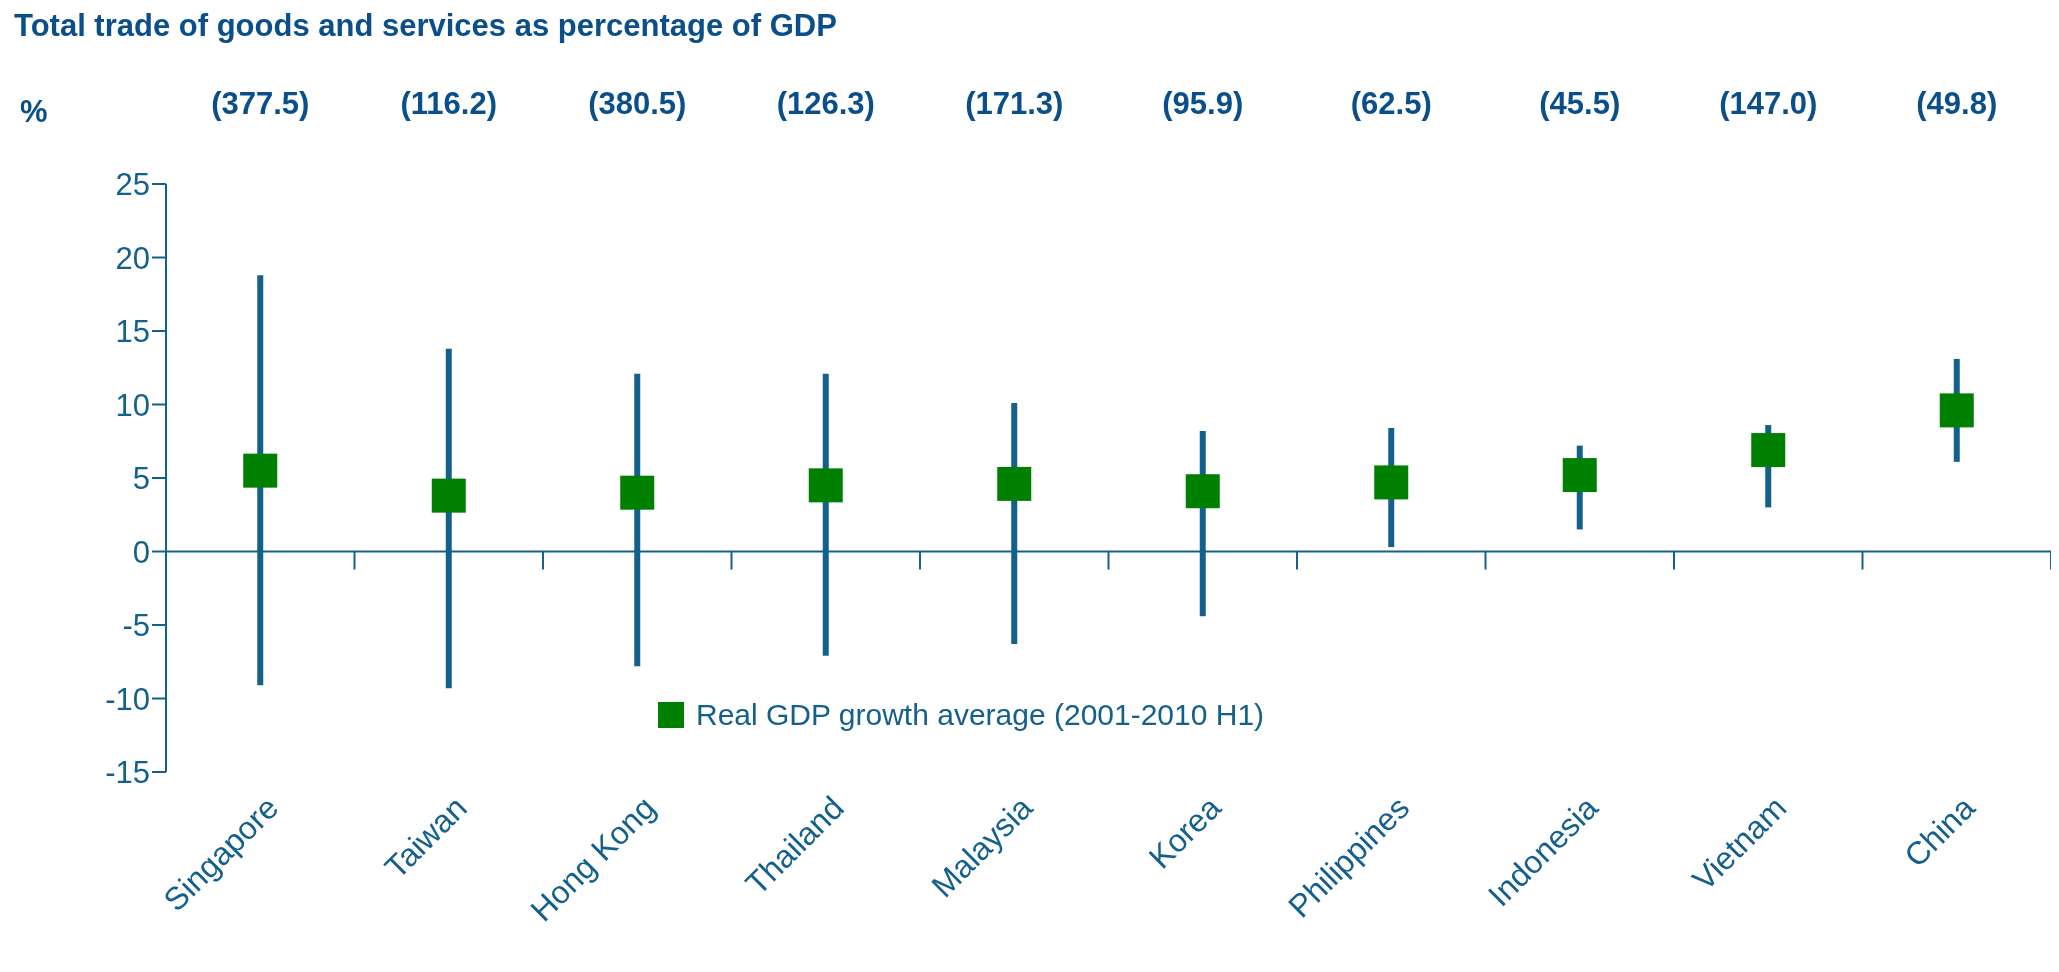 Image resolution: width=2059 pixels, height=972 pixels. I want to click on text: (147.0), so click(1768, 104).